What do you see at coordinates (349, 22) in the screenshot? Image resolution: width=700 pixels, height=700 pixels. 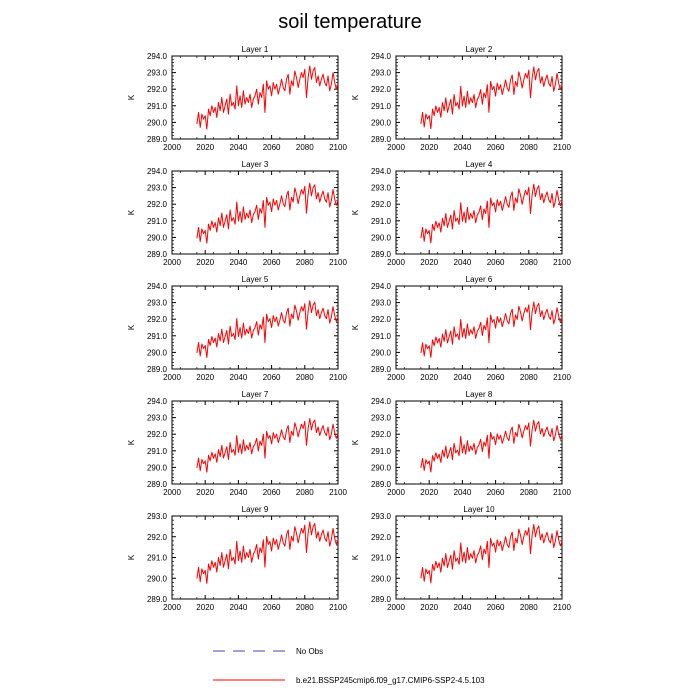 I see `figure-title: soil temperature` at bounding box center [349, 22].